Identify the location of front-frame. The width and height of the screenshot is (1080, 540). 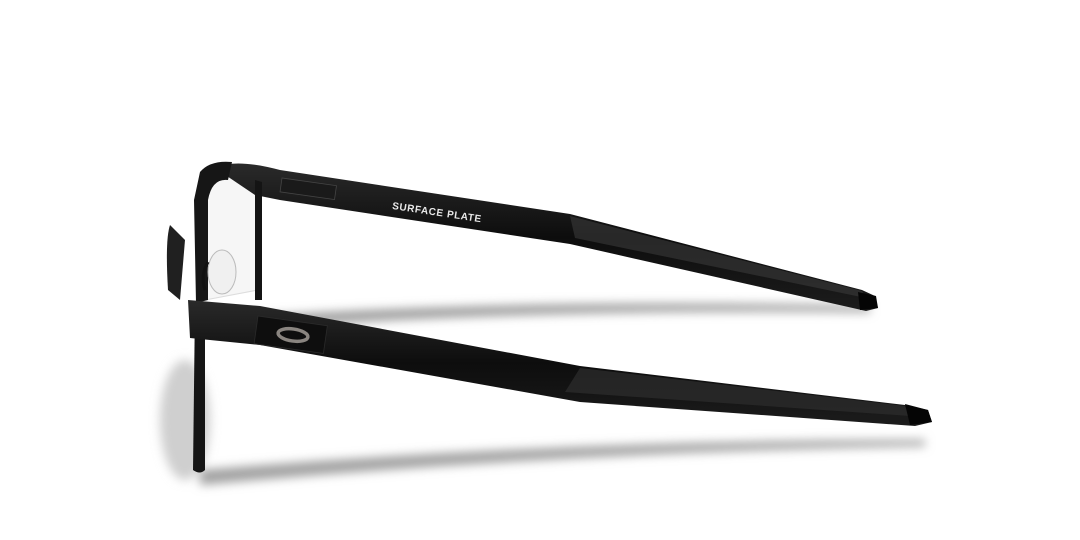
(214, 317).